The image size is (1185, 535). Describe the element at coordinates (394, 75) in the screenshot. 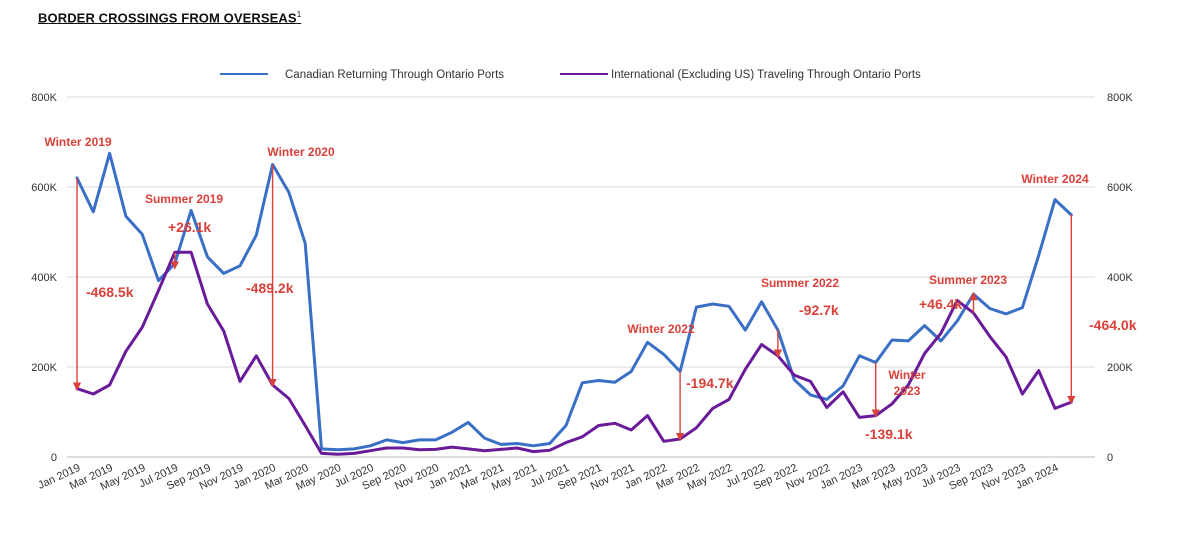

I see `legend-label-canadian: Canadian Returning Through Ontario Ports` at that location.